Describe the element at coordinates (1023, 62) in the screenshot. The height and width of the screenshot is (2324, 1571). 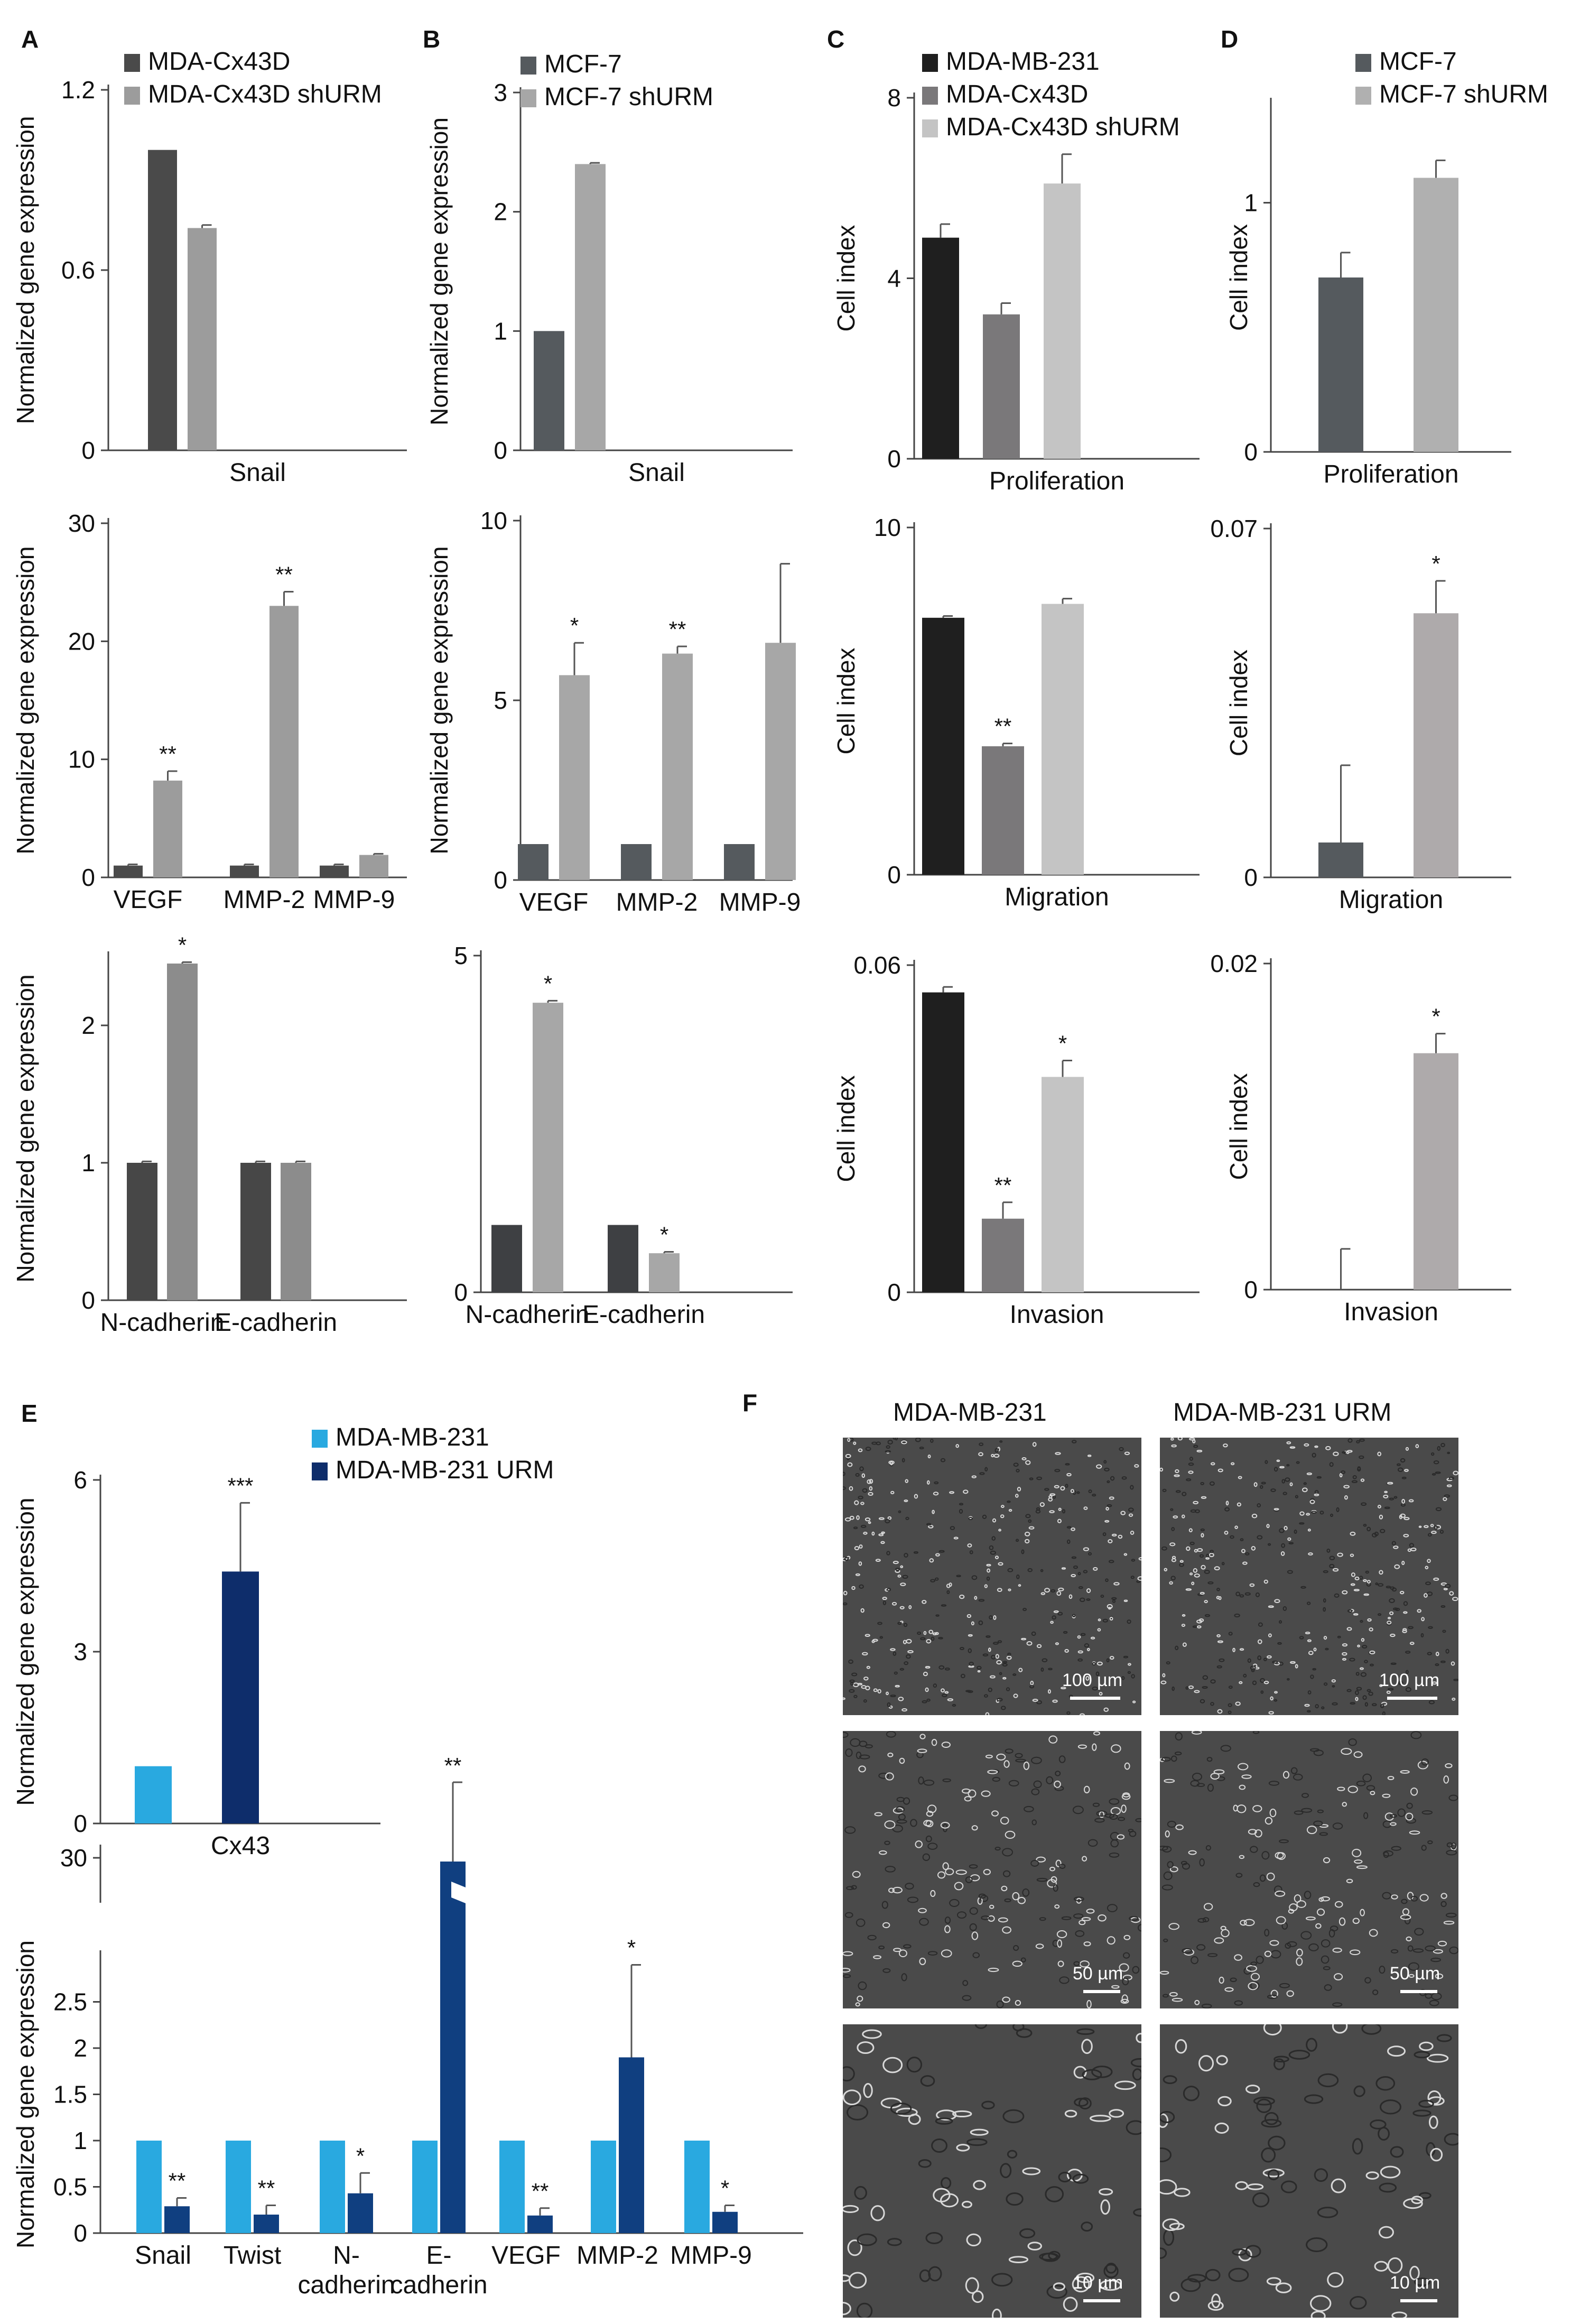
I see `legend-label-C1: MDA-MB-231` at that location.